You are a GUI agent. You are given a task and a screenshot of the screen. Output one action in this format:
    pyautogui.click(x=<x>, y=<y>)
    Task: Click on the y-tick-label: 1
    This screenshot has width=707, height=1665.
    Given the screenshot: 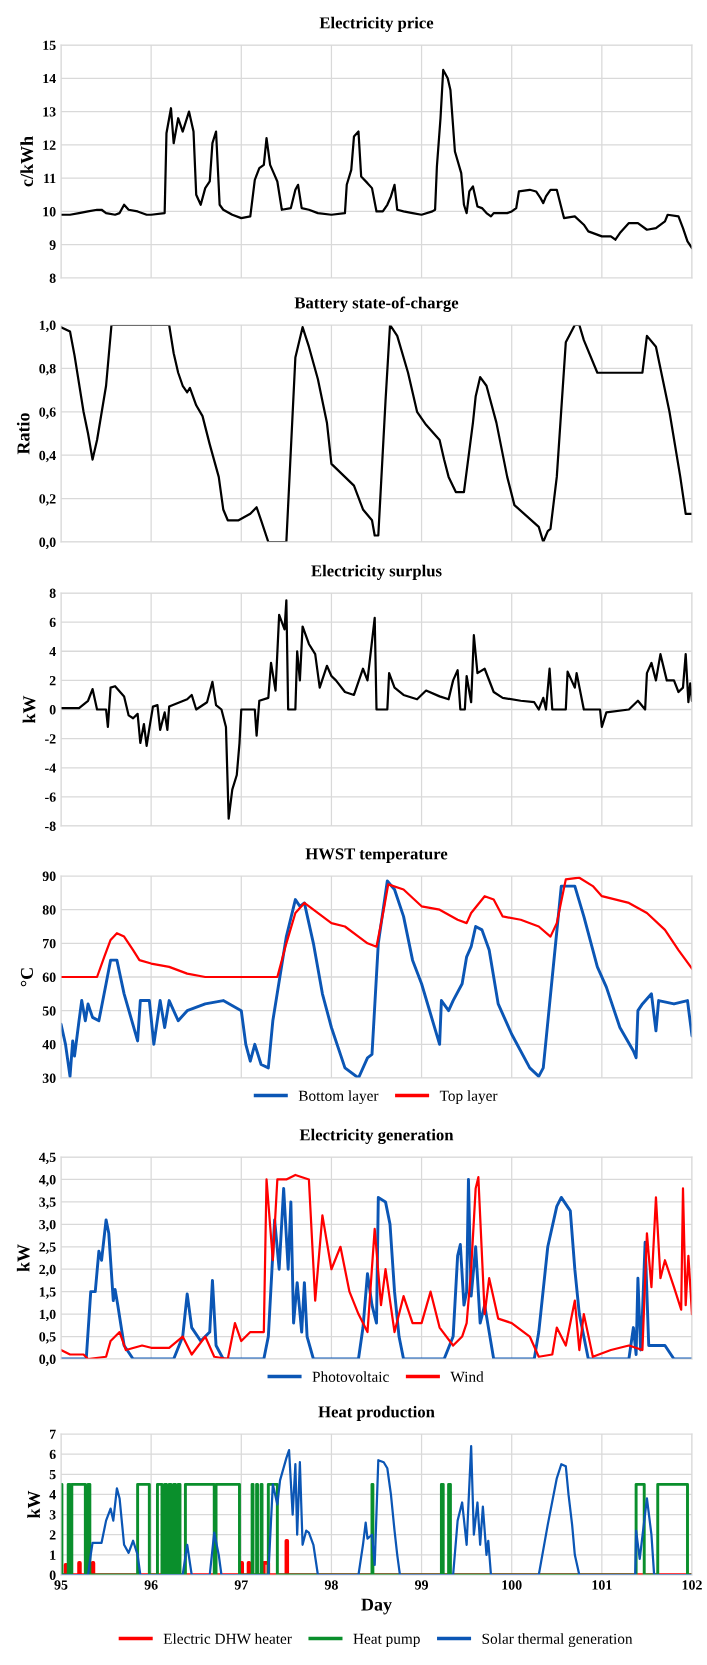 What is the action you would take?
    pyautogui.click(x=53, y=1555)
    